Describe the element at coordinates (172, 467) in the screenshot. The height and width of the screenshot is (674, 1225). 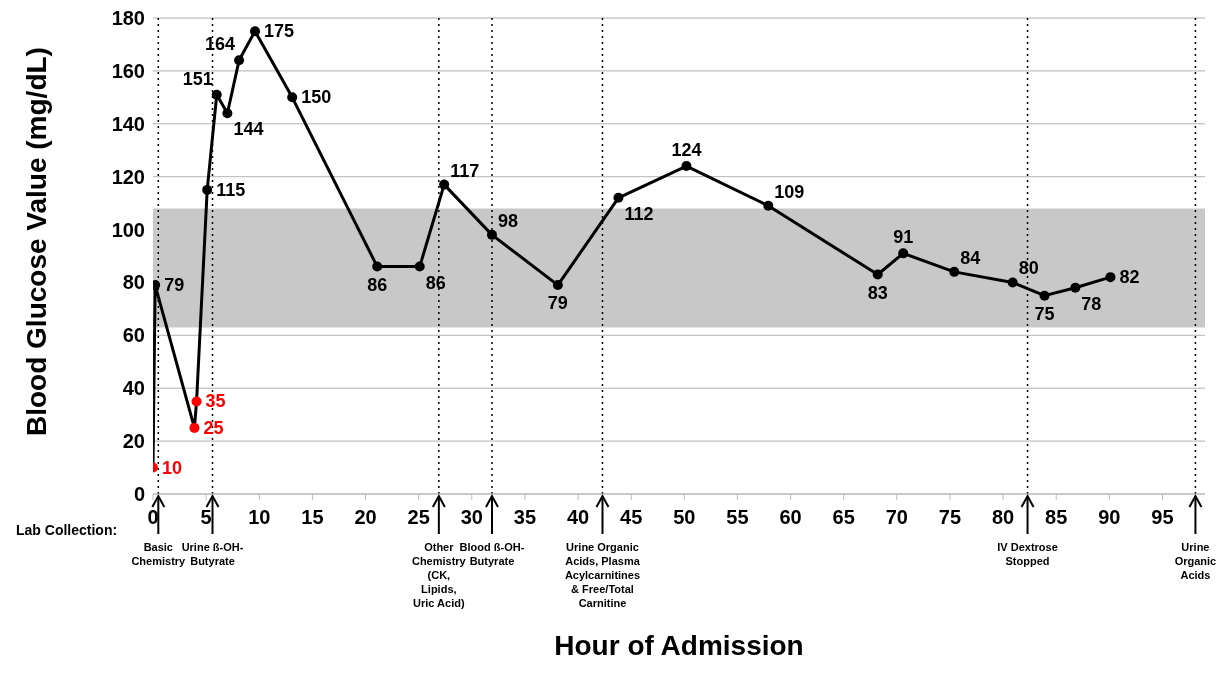
I see `data-label: 10` at that location.